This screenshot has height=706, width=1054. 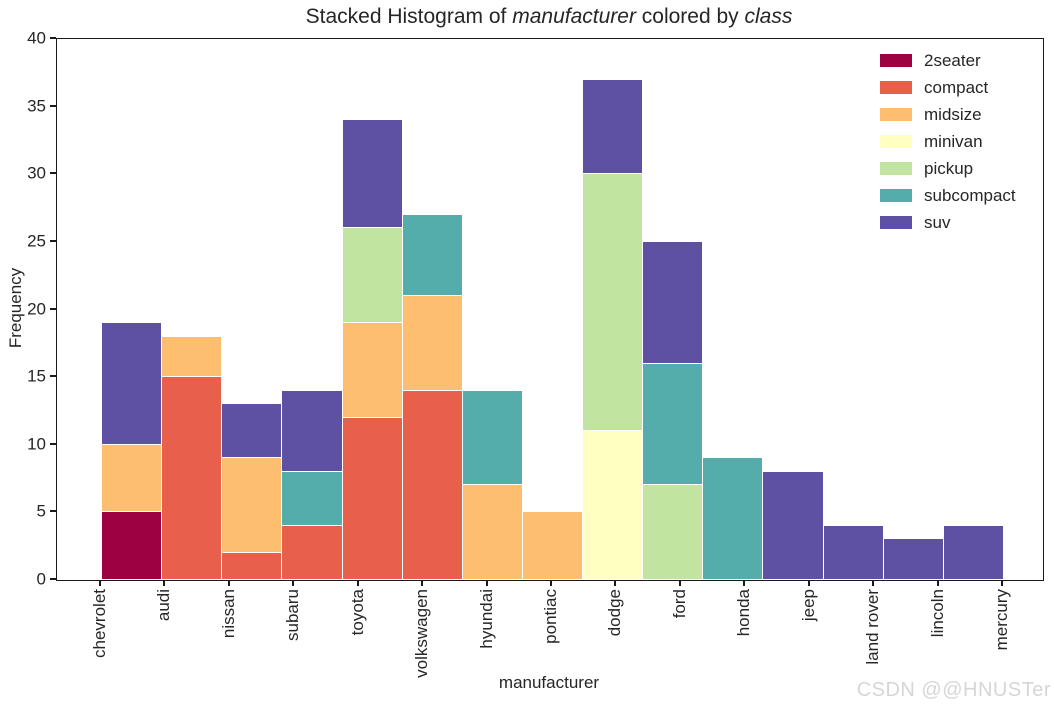 What do you see at coordinates (15, 308) in the screenshot?
I see `y-axis-label: Frequency` at bounding box center [15, 308].